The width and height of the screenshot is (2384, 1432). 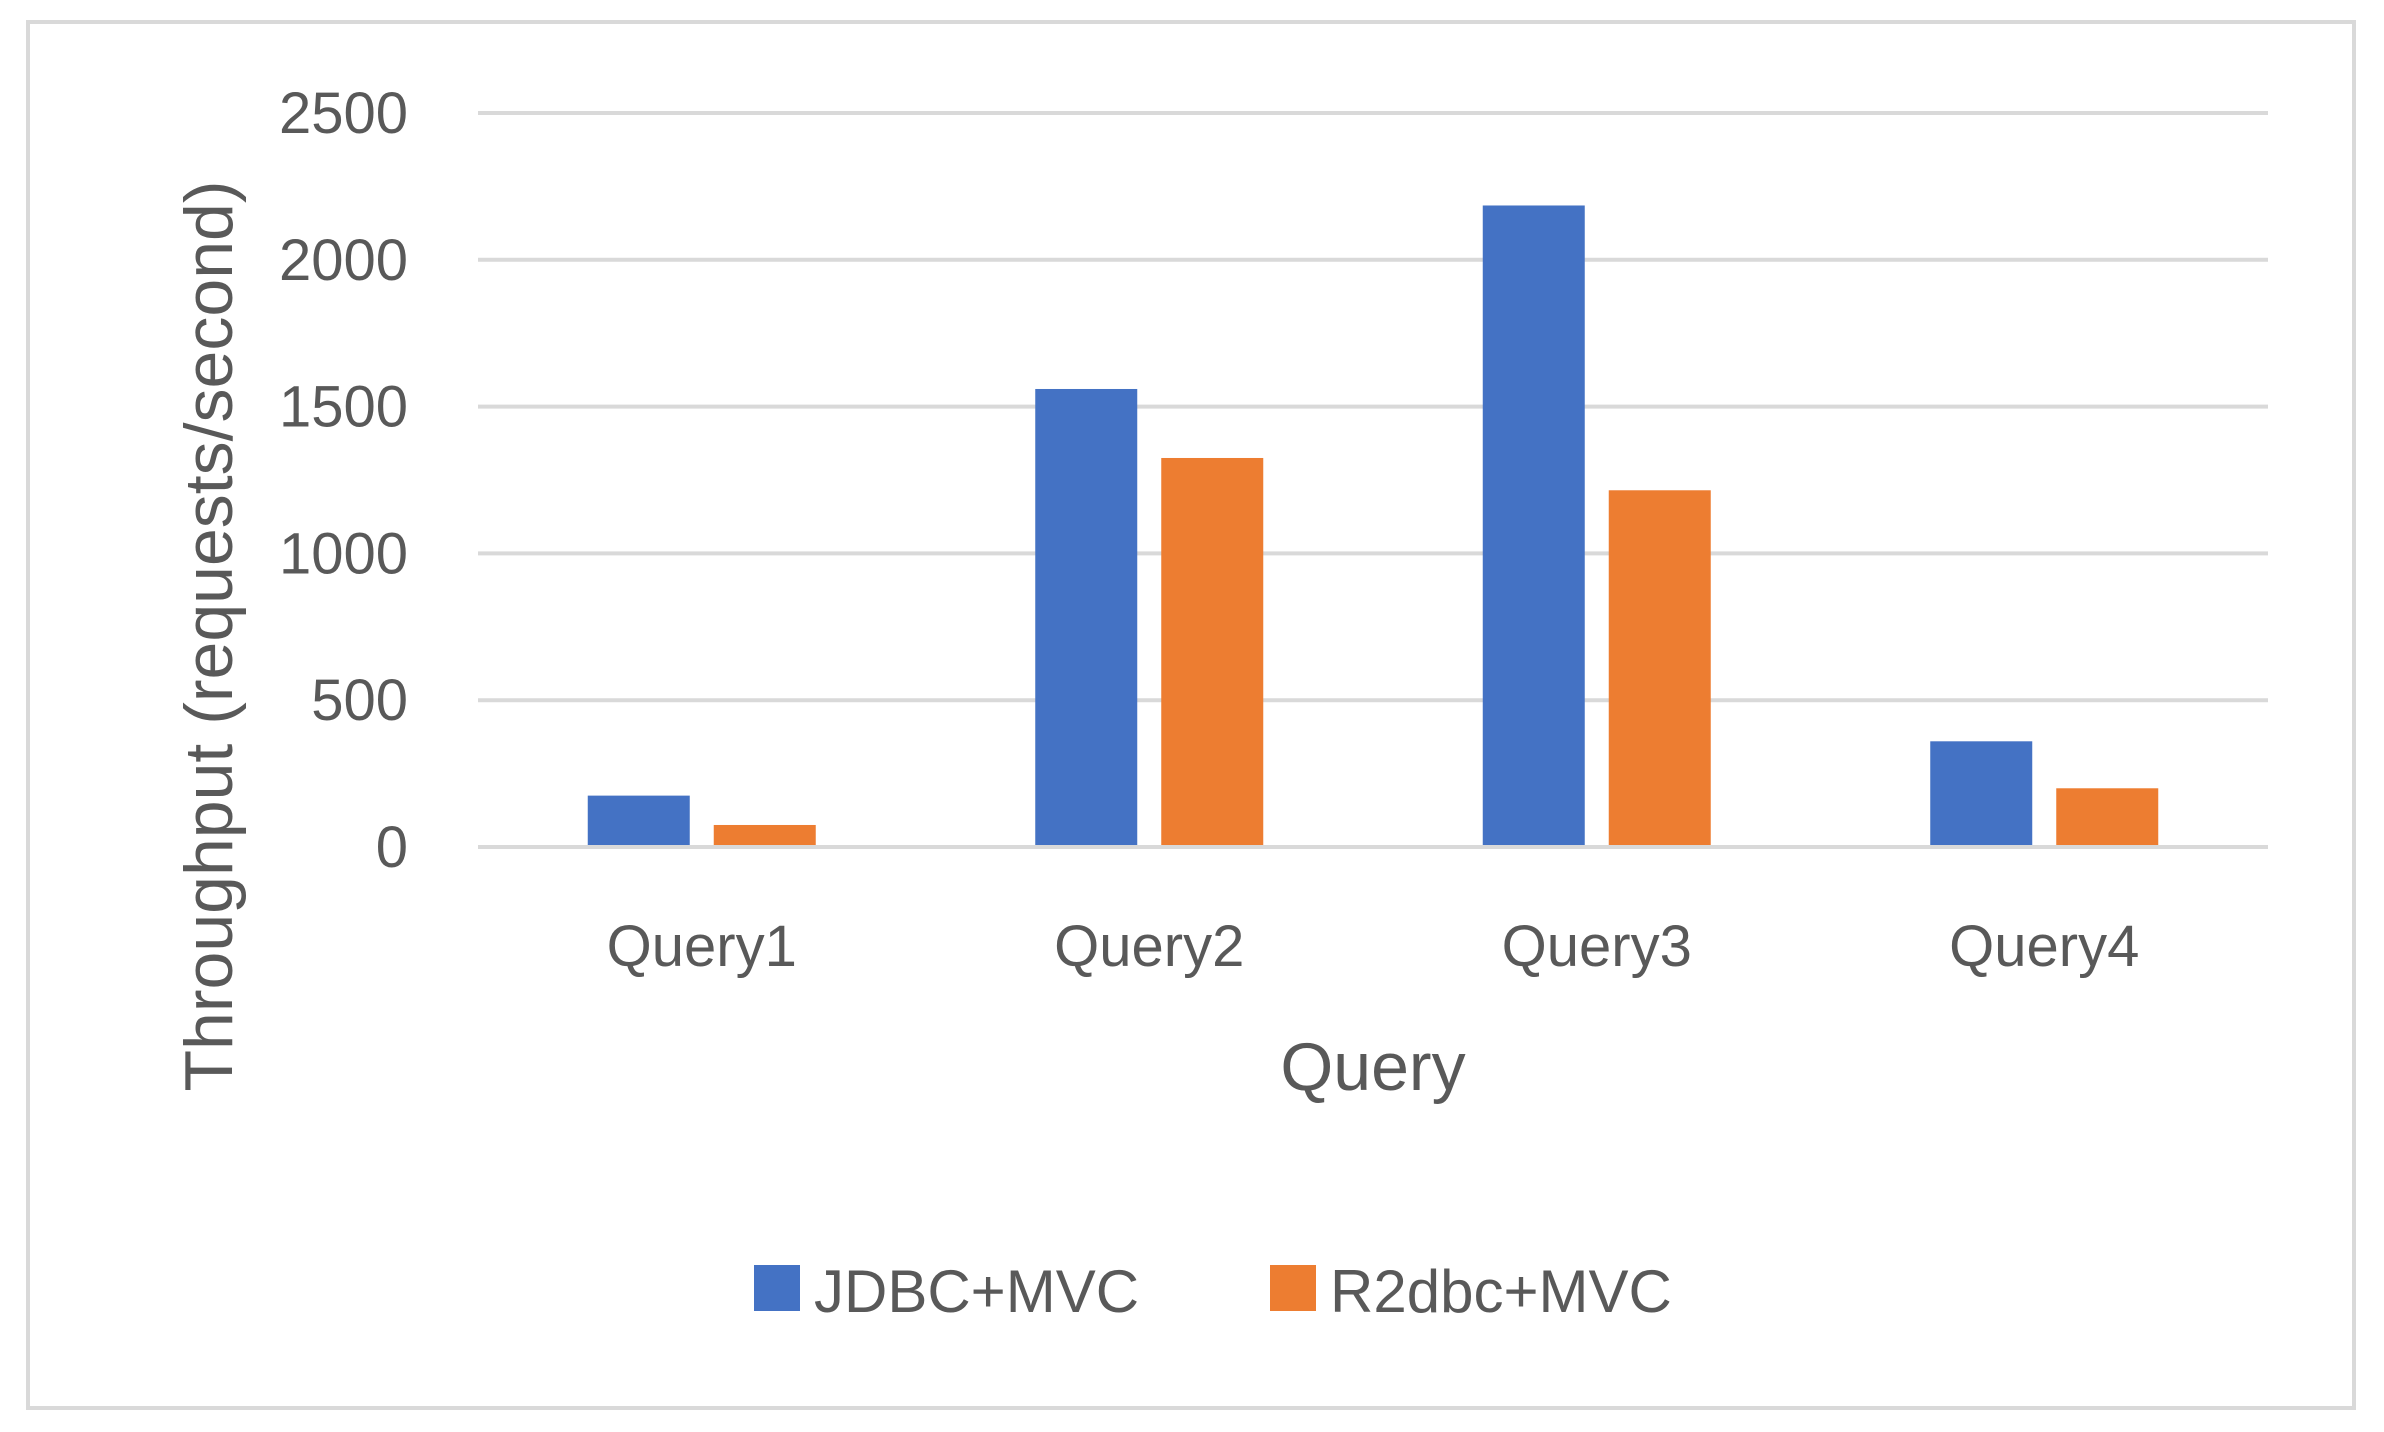 I want to click on x-tick-label: Query1, so click(x=702, y=946).